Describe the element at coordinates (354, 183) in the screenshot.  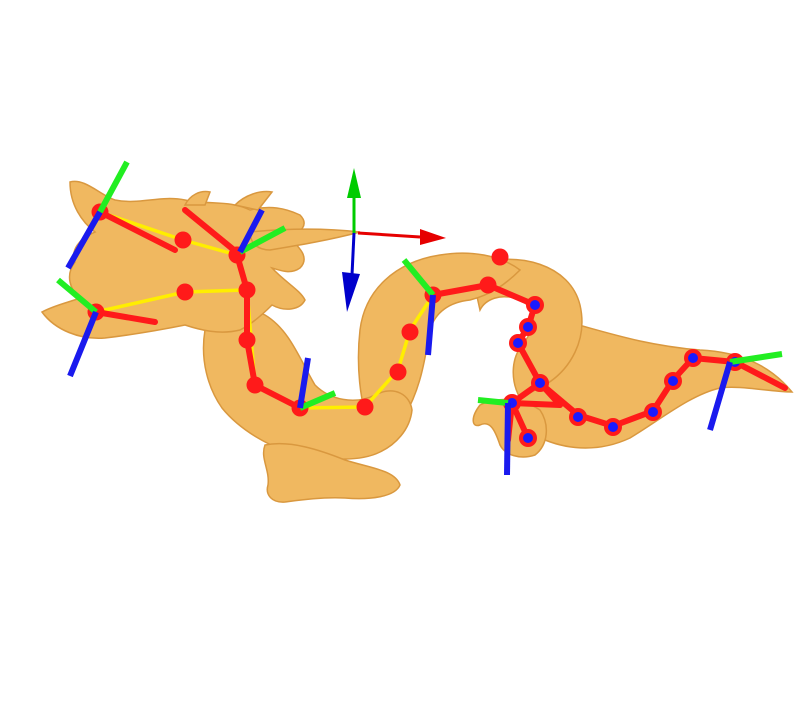
I see `axis-y-arrow-icon` at that location.